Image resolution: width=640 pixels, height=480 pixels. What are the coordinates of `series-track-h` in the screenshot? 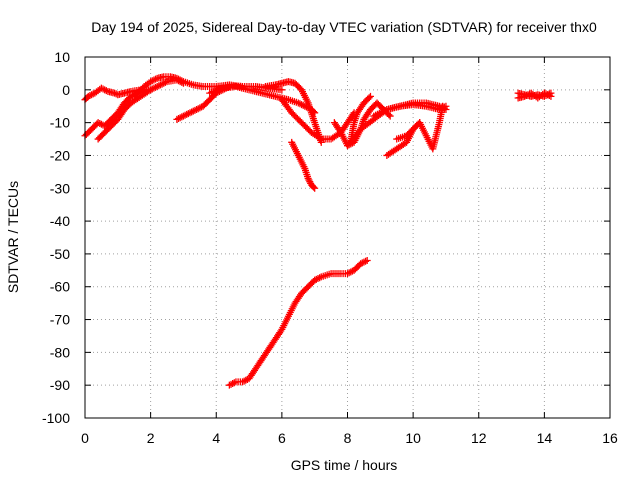 It's located at (303, 165).